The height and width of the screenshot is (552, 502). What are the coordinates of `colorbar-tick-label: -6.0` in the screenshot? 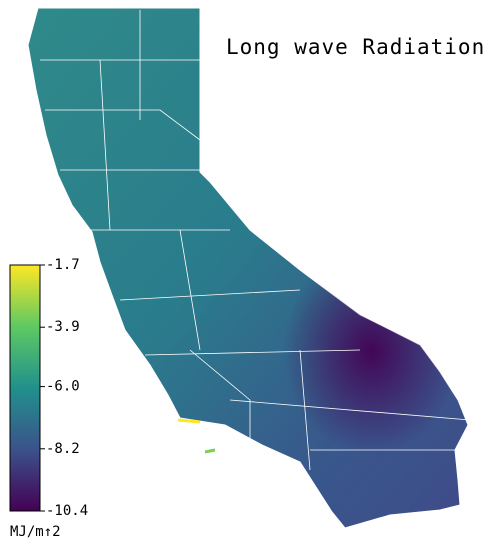 It's located at (63, 387).